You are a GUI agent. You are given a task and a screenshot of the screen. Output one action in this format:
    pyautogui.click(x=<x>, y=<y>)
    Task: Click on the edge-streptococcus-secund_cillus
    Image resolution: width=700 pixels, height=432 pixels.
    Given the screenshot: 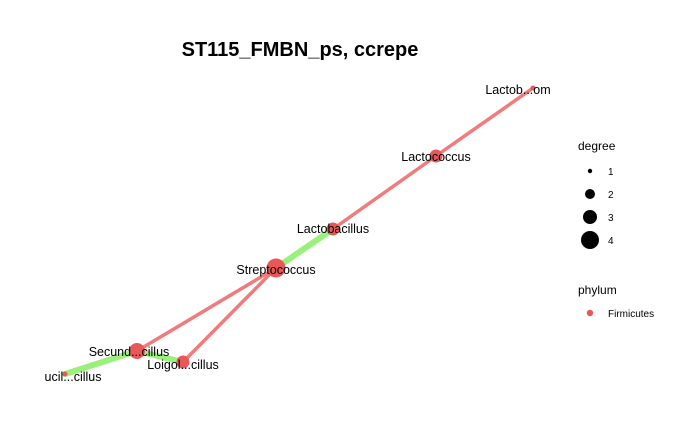 What is the action you would take?
    pyautogui.click(x=206, y=309)
    